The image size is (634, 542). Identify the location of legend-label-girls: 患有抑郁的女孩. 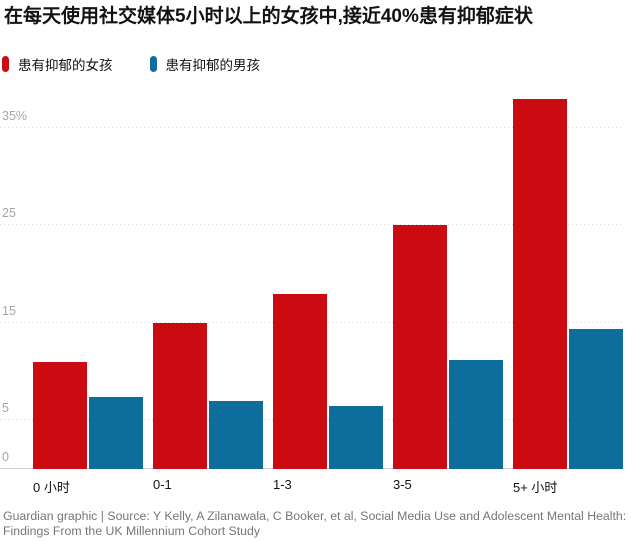
(65, 65).